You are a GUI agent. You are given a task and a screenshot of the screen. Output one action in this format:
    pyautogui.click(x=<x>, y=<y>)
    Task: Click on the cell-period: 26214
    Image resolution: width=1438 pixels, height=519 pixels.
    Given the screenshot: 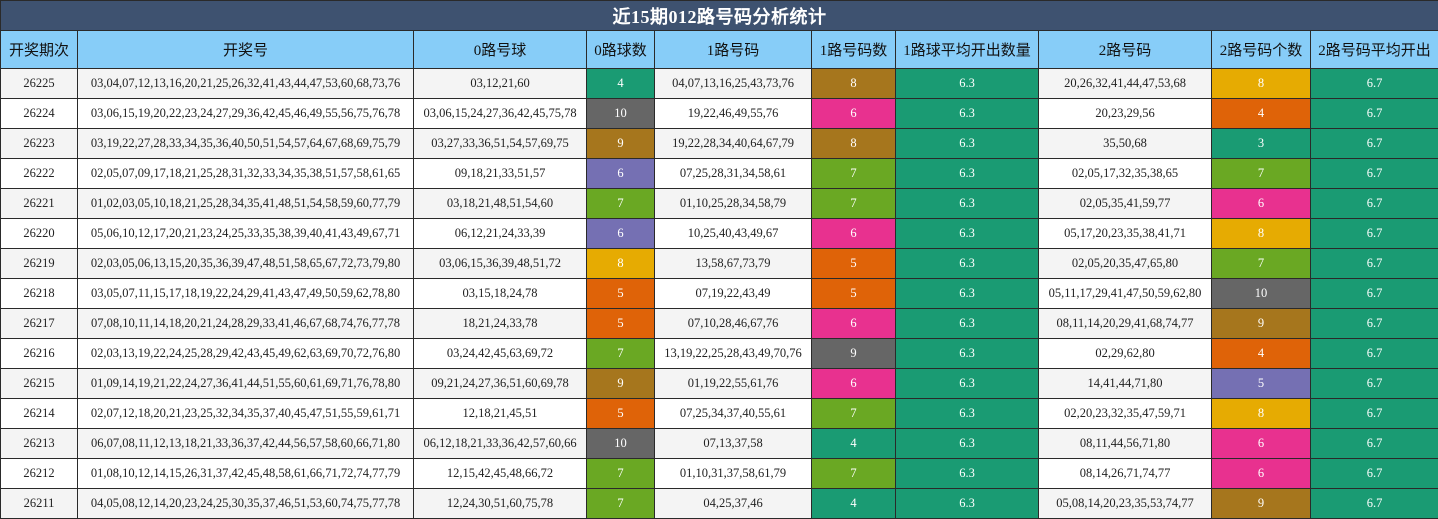 What is the action you would take?
    pyautogui.click(x=39, y=414)
    